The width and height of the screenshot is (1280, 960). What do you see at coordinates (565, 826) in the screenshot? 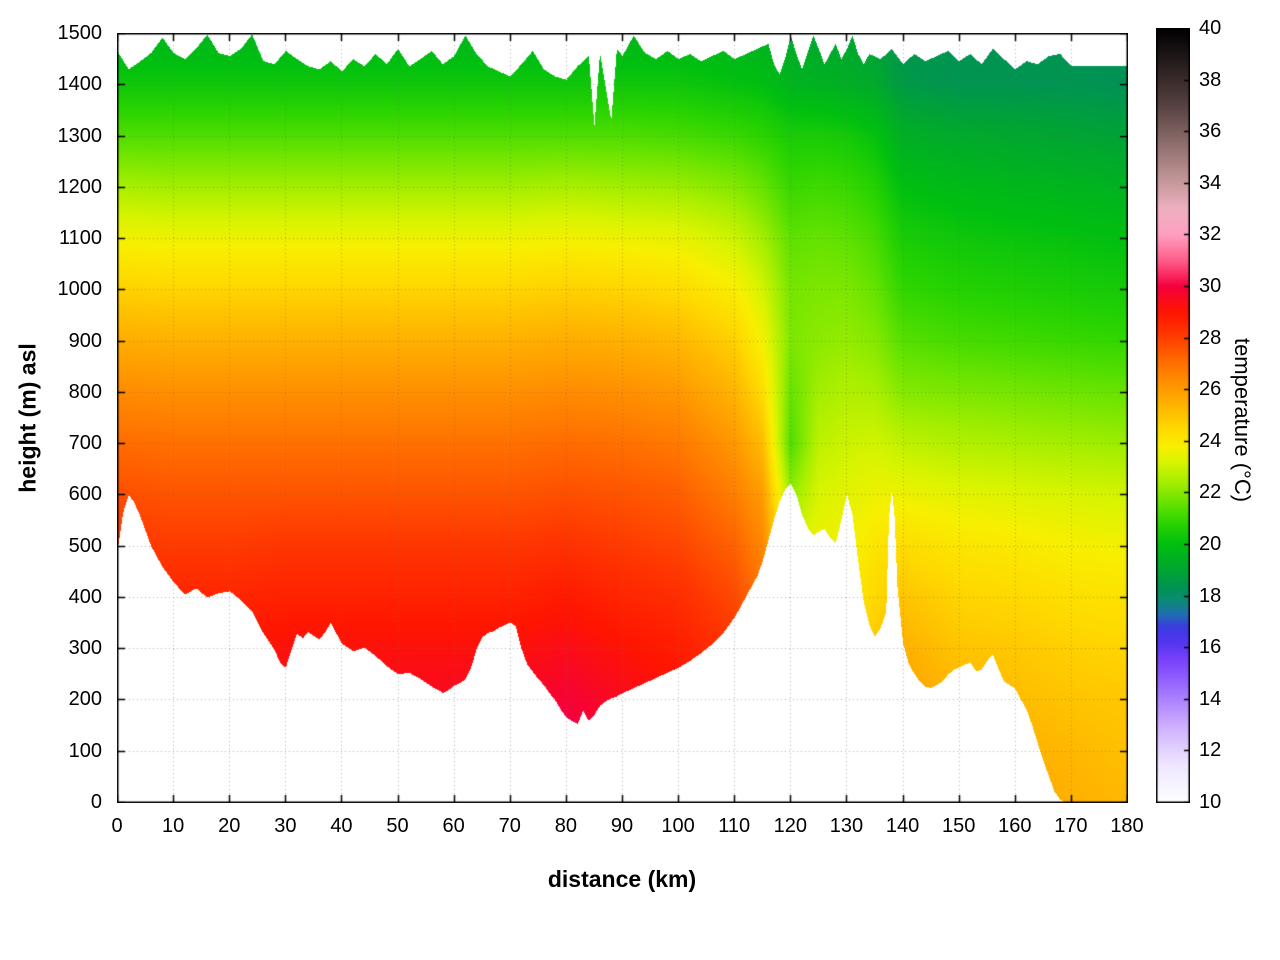
I see `x-tick-label: 80` at bounding box center [565, 826].